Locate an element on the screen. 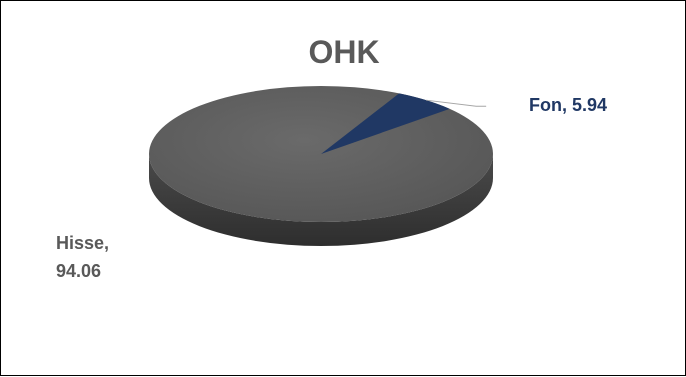  pie-depth is located at coordinates (321, 200).